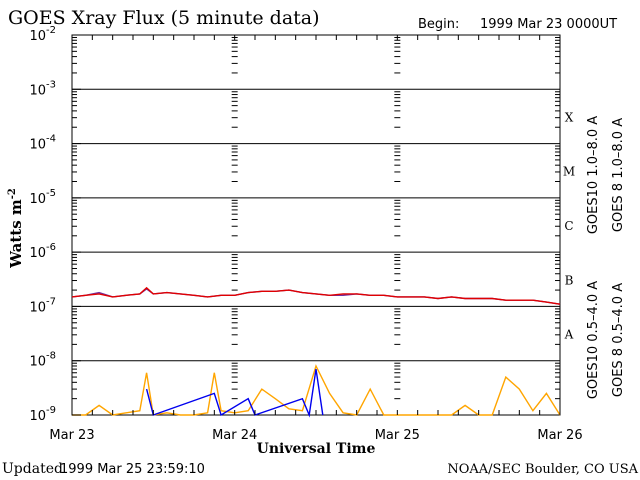  Describe the element at coordinates (593, 175) in the screenshot. I see `legend-entry-1: GOES10 1.0–8.0 A` at that location.